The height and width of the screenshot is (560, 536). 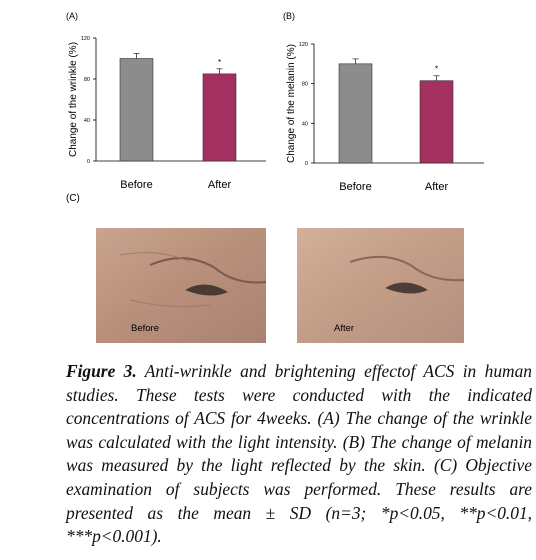 What do you see at coordinates (289, 16) in the screenshot?
I see `panel-label: (B)` at bounding box center [289, 16].